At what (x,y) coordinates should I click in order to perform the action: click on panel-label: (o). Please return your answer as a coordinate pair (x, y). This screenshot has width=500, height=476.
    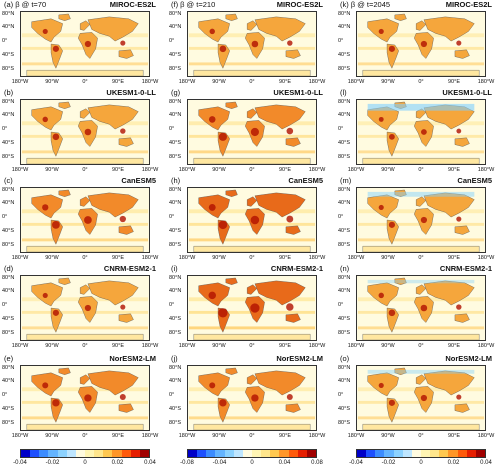
    Looking at the image, I should click on (345, 358).